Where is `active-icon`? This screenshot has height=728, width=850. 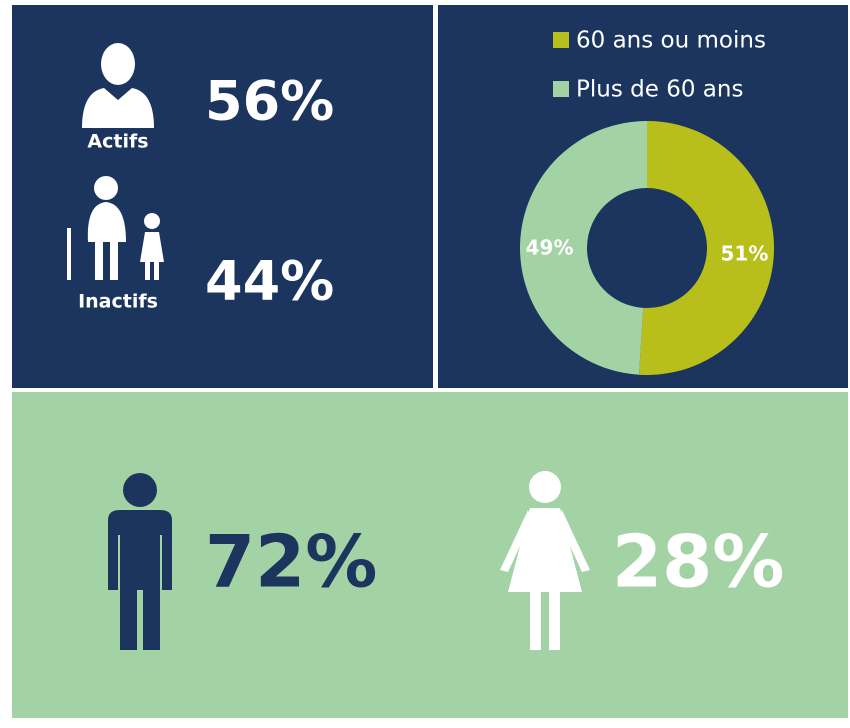 active-icon is located at coordinates (118, 85).